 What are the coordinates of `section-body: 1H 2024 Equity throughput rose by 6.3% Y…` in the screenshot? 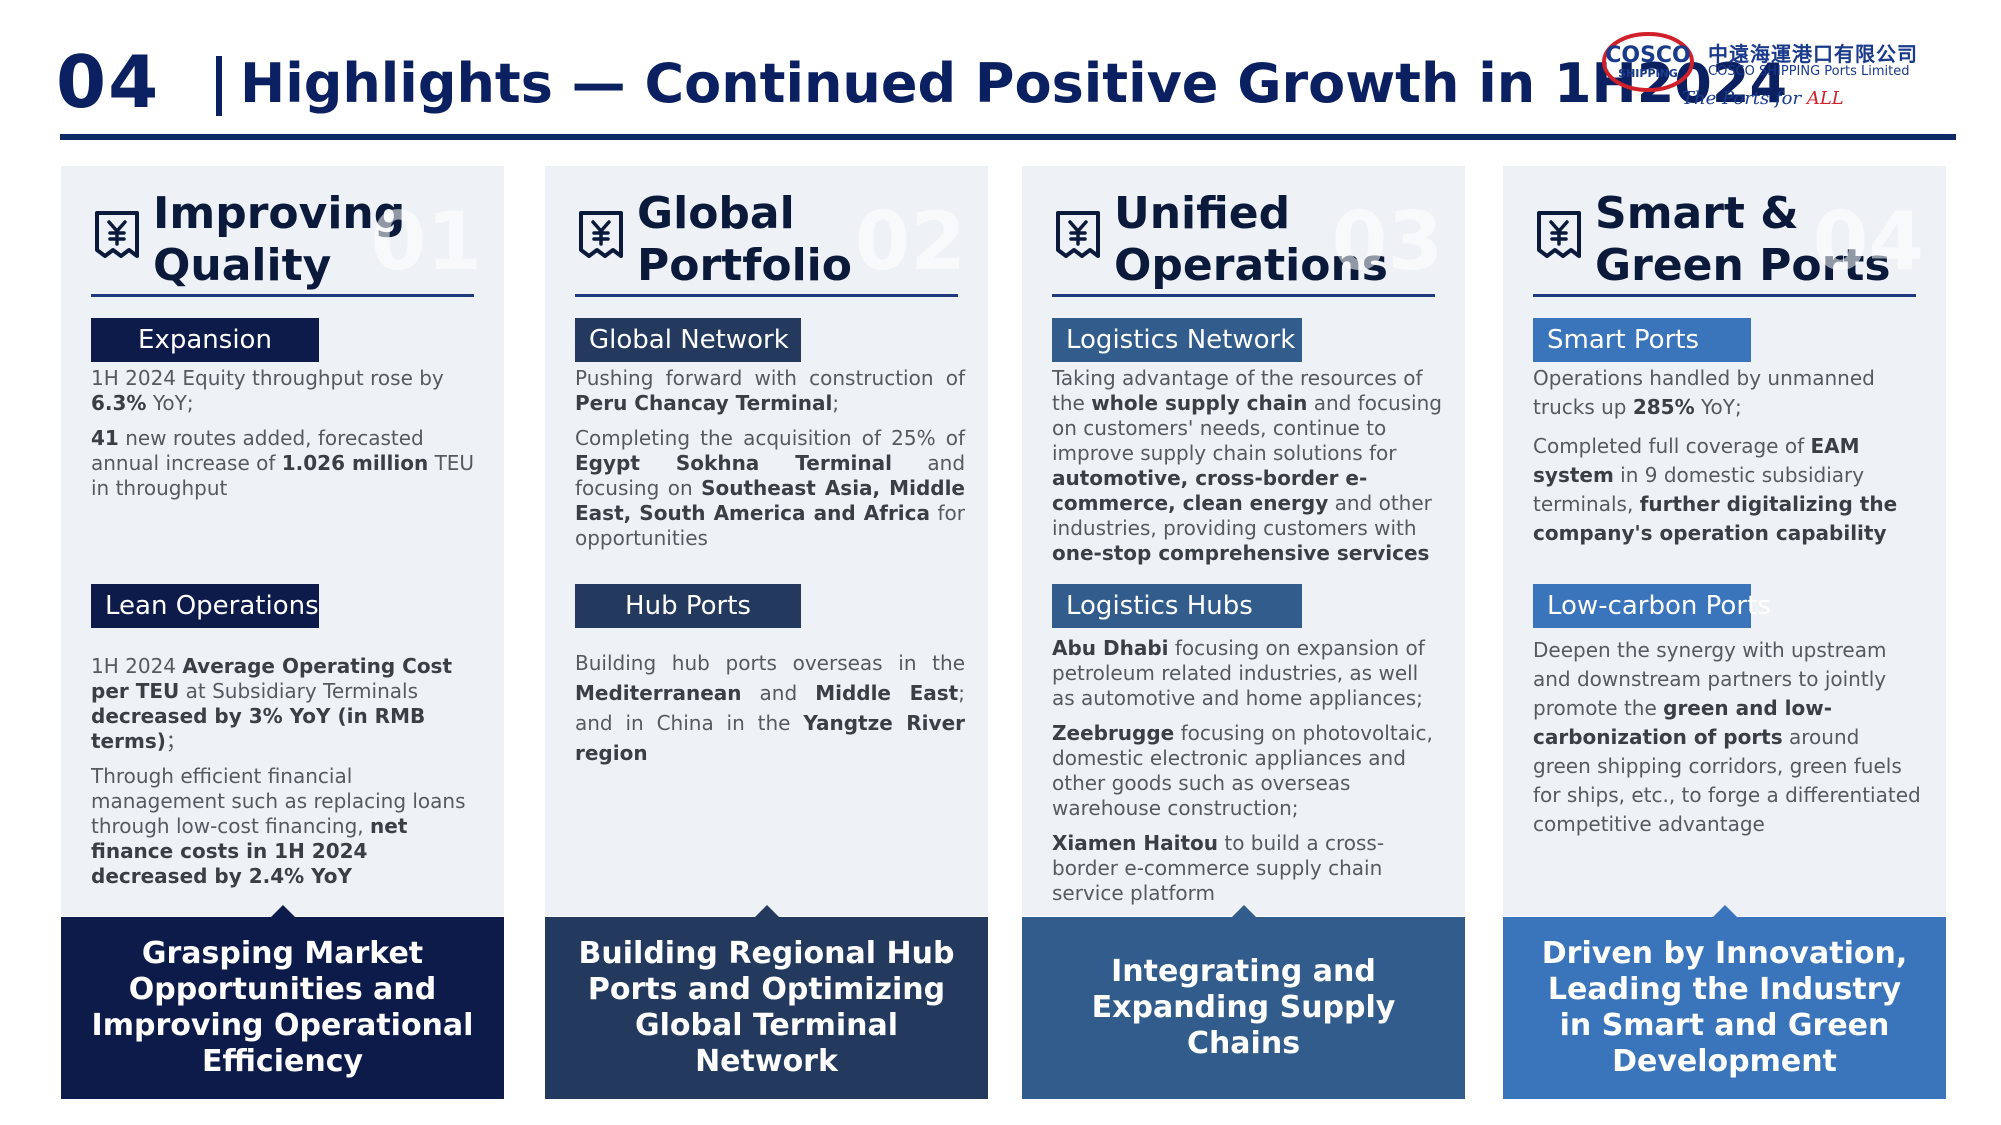 It's located at (286, 438).